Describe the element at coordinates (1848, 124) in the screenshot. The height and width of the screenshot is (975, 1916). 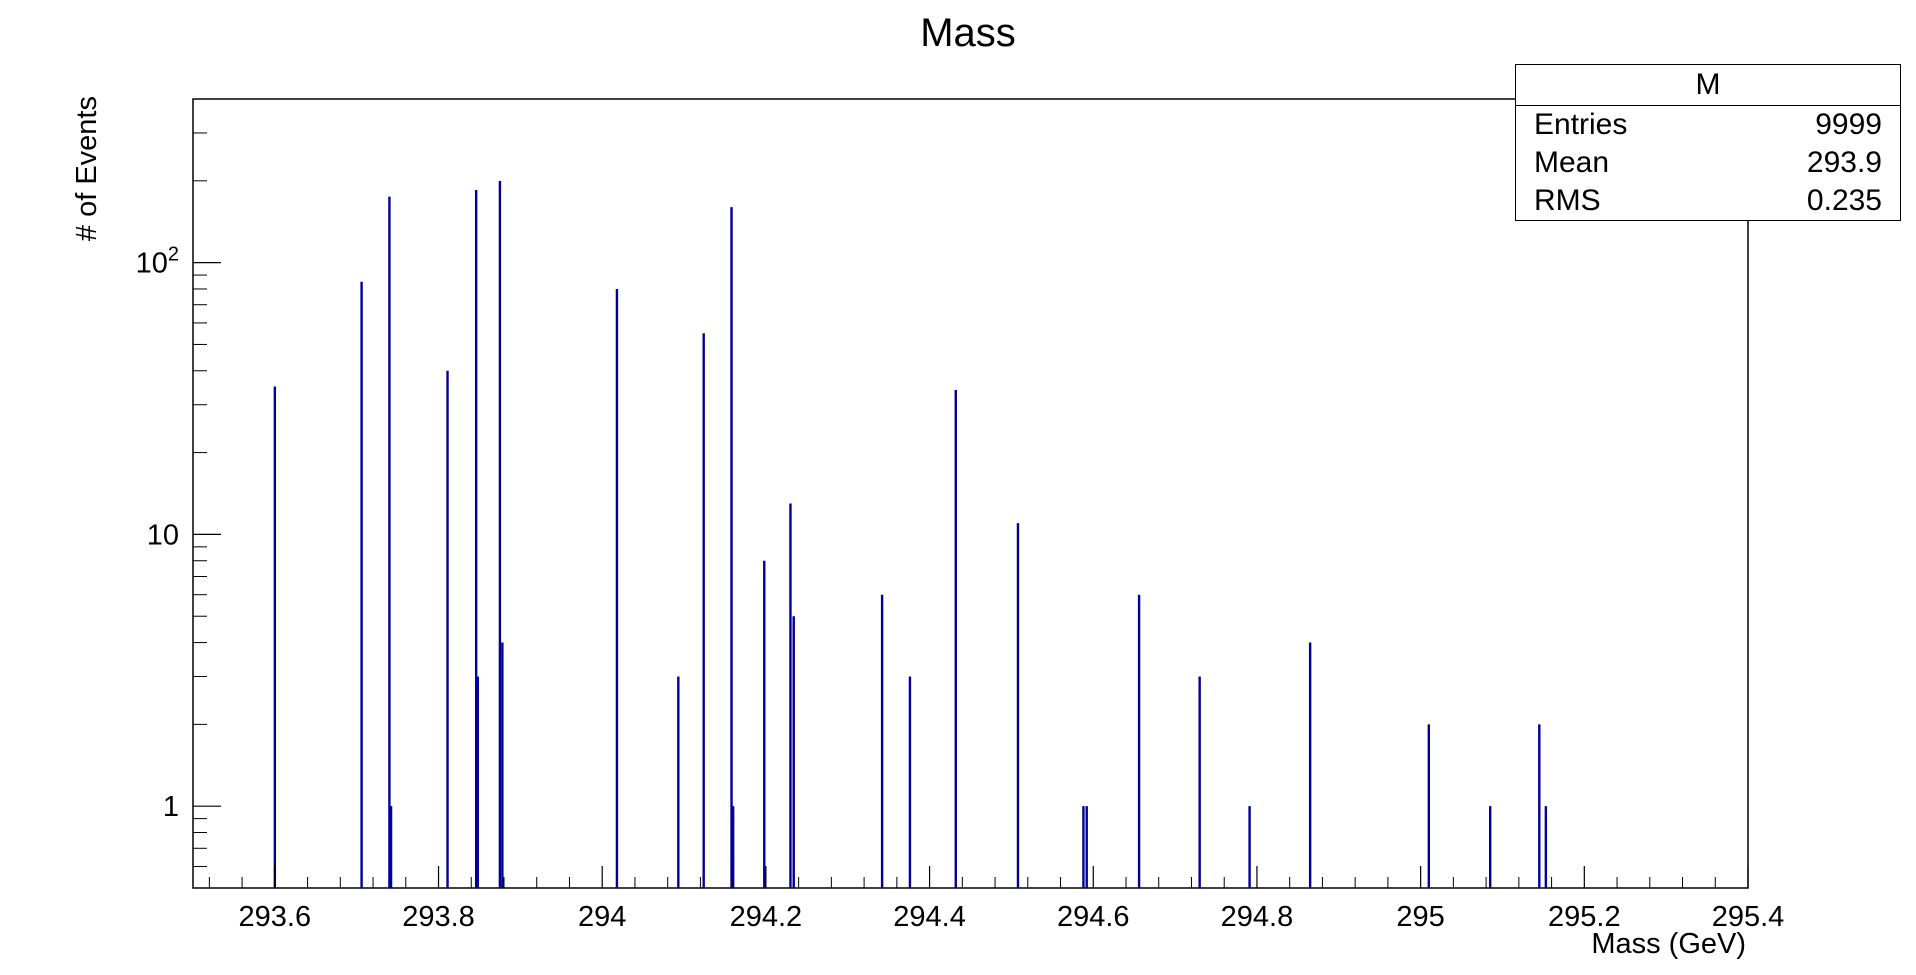
I see `stats-value: 9999` at that location.